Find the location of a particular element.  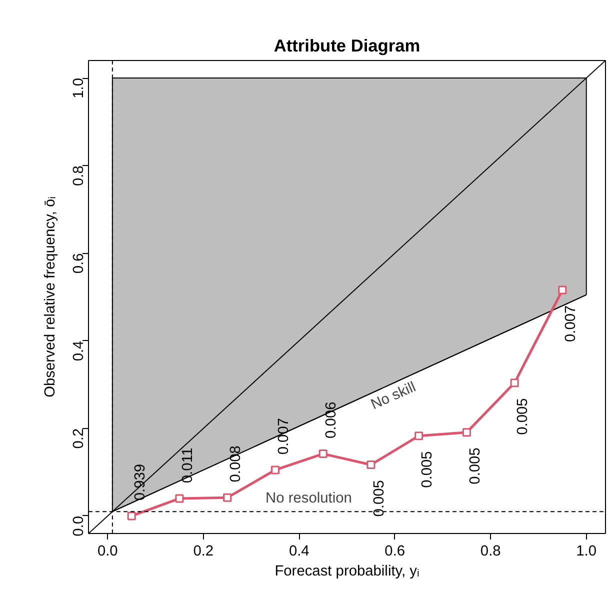

annotation: 0.939 is located at coordinates (140, 482).